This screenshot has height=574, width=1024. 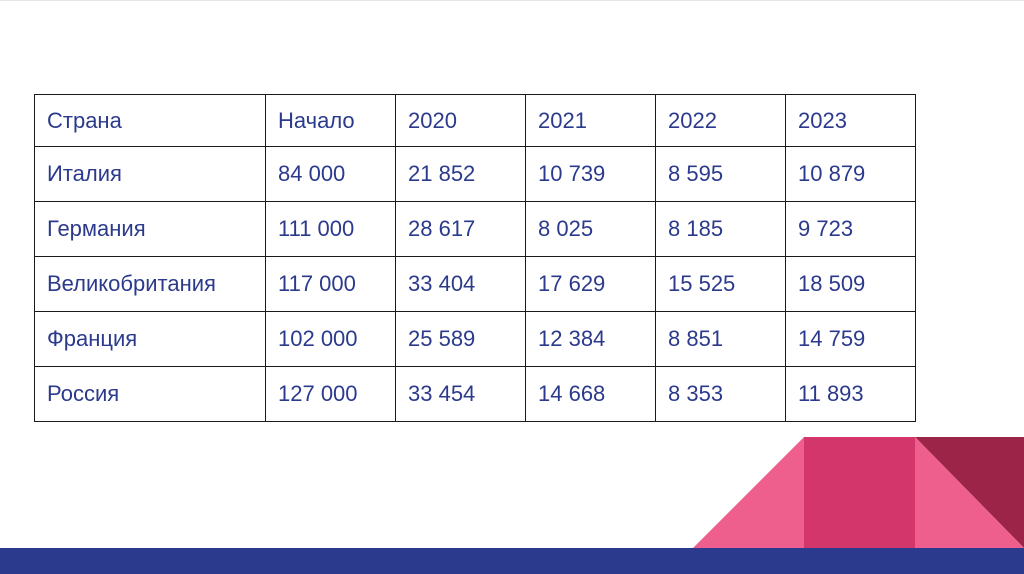 I want to click on table-cell: 10 739, so click(x=590, y=174).